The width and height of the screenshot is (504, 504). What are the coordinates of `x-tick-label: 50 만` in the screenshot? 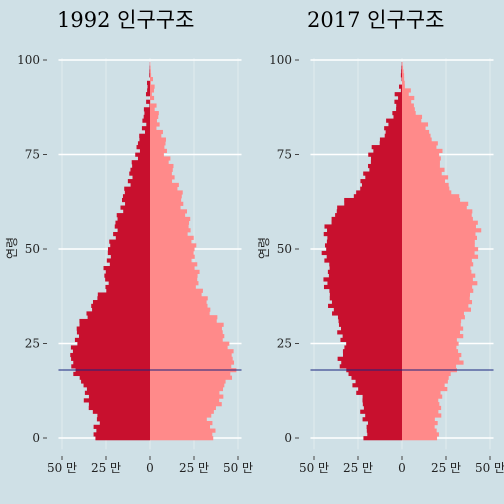 It's located at (489, 468).